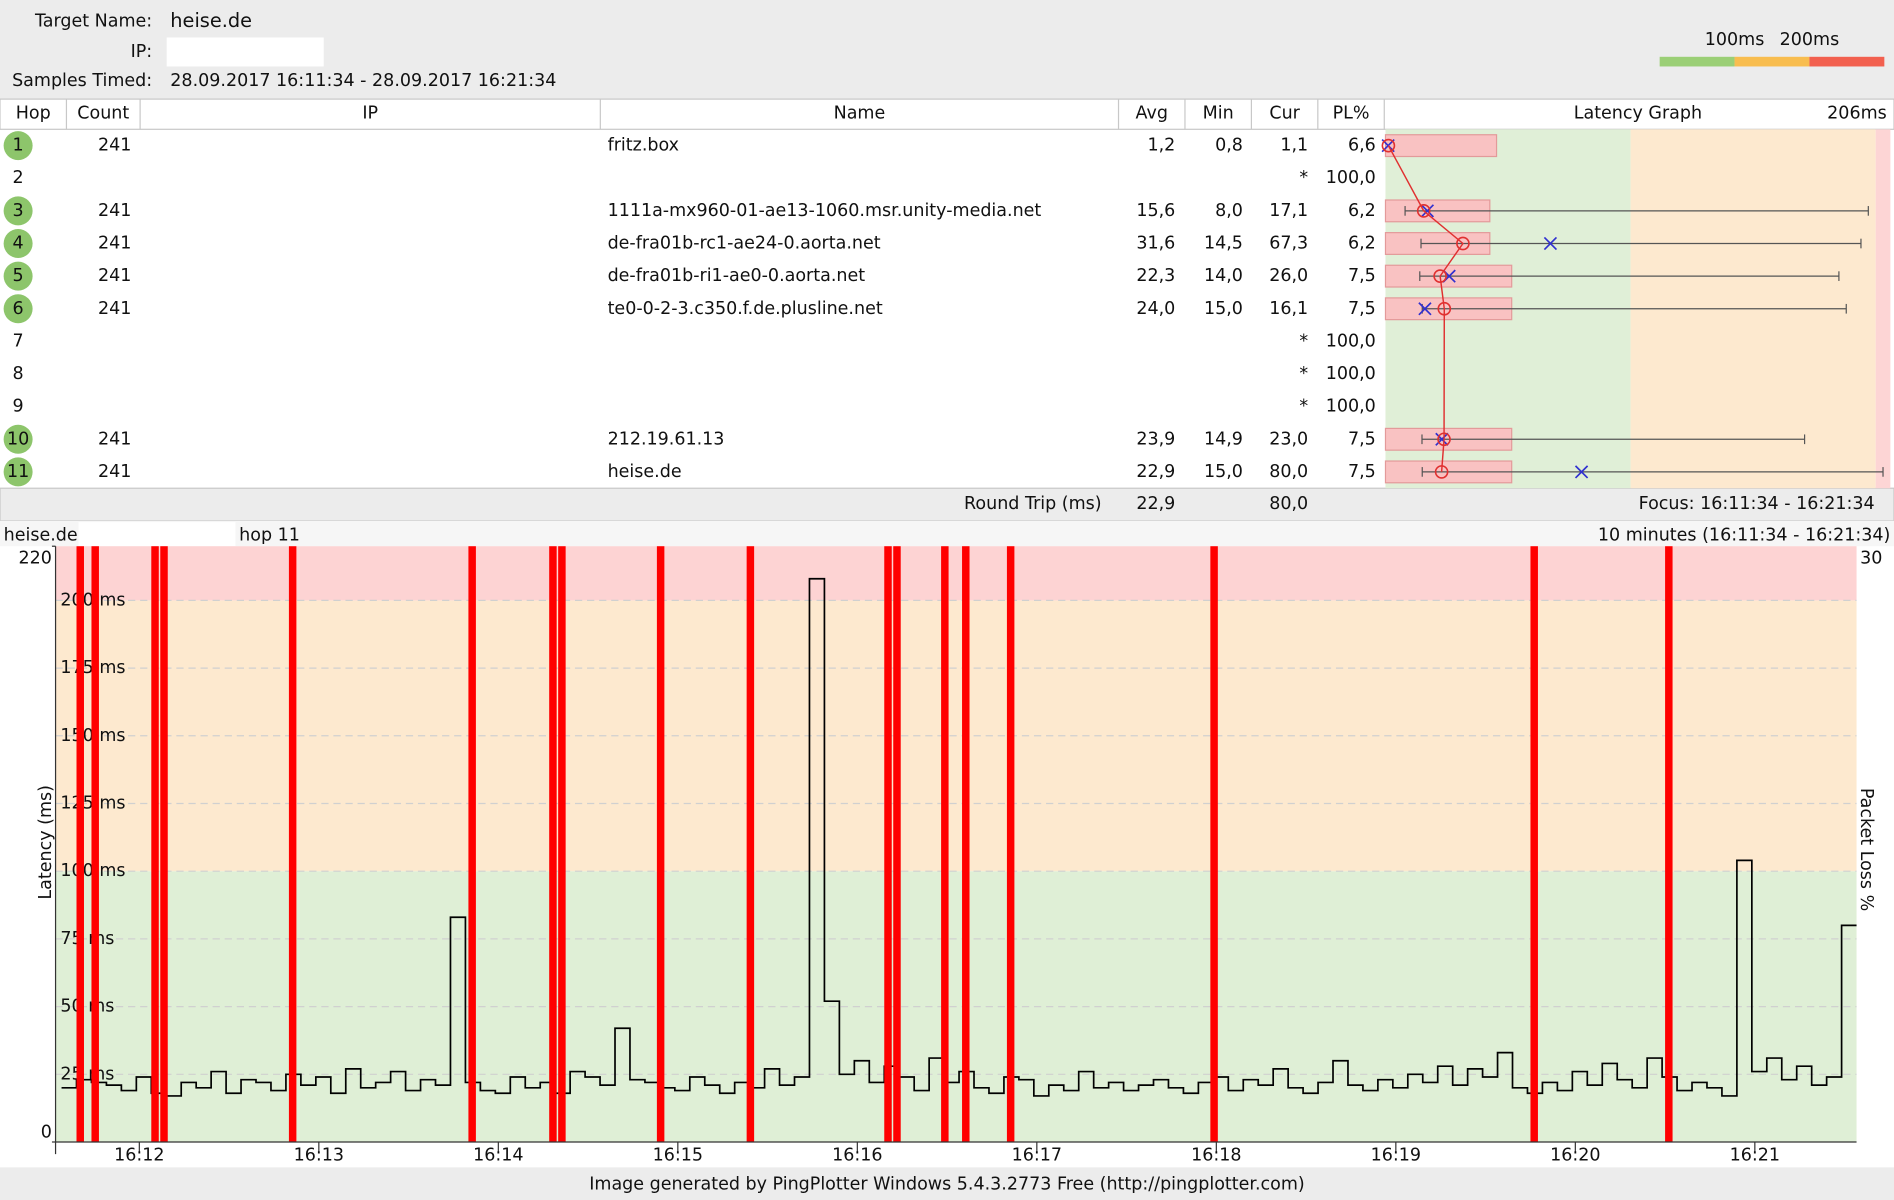 Image resolution: width=1894 pixels, height=1200 pixels. What do you see at coordinates (1883, 309) in the screenshot?
I see `latency-zone` at bounding box center [1883, 309].